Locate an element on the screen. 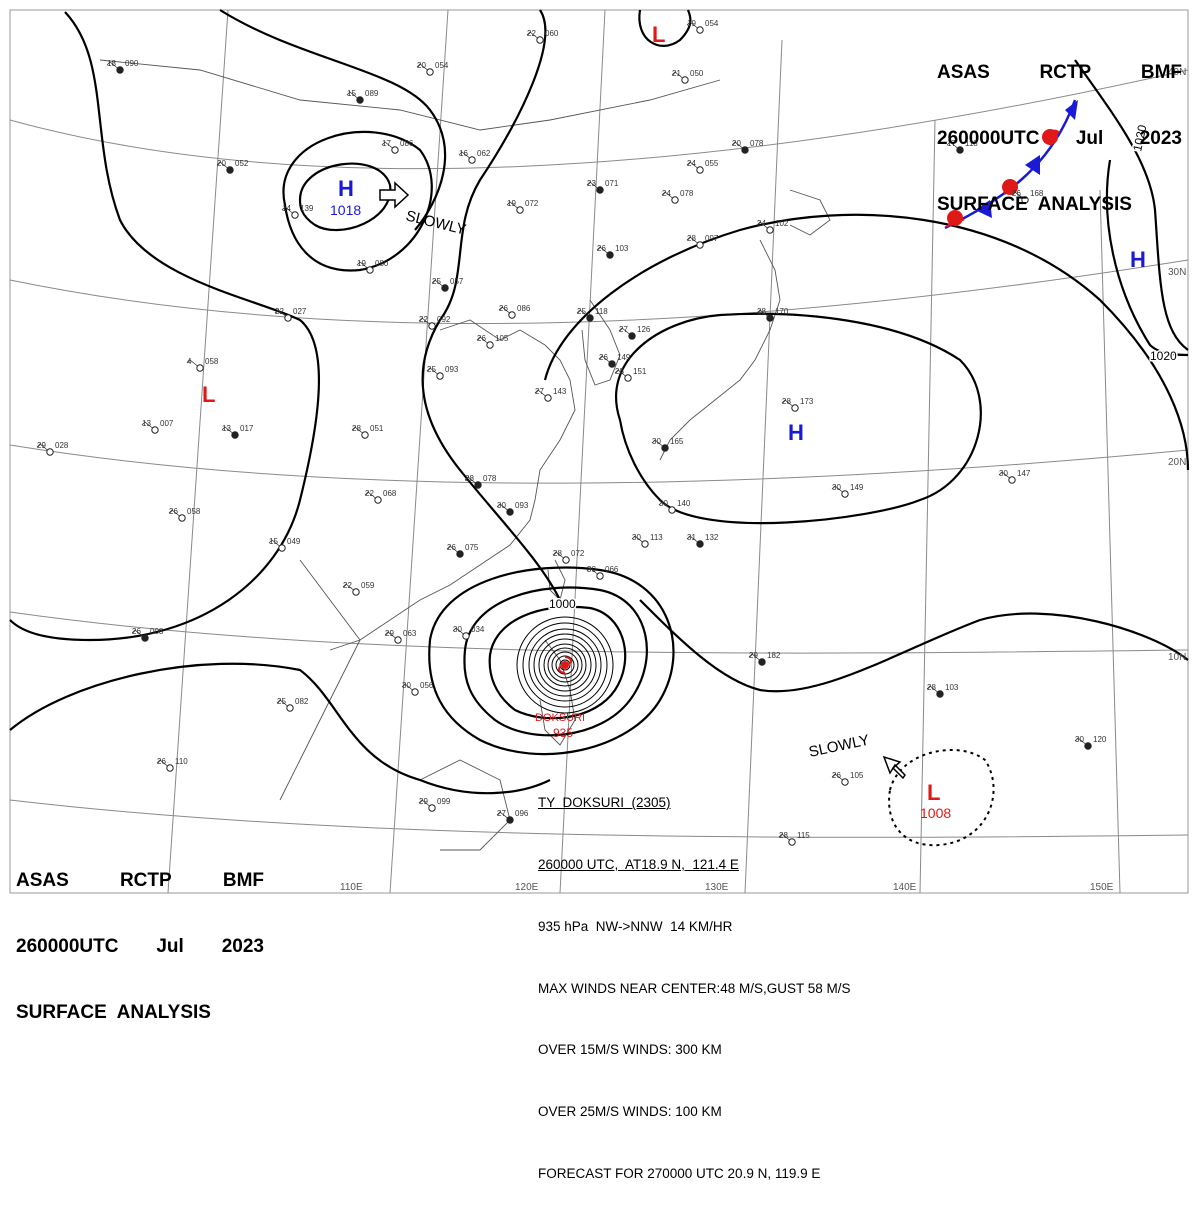  station-pressure: 075 is located at coordinates (472, 547).